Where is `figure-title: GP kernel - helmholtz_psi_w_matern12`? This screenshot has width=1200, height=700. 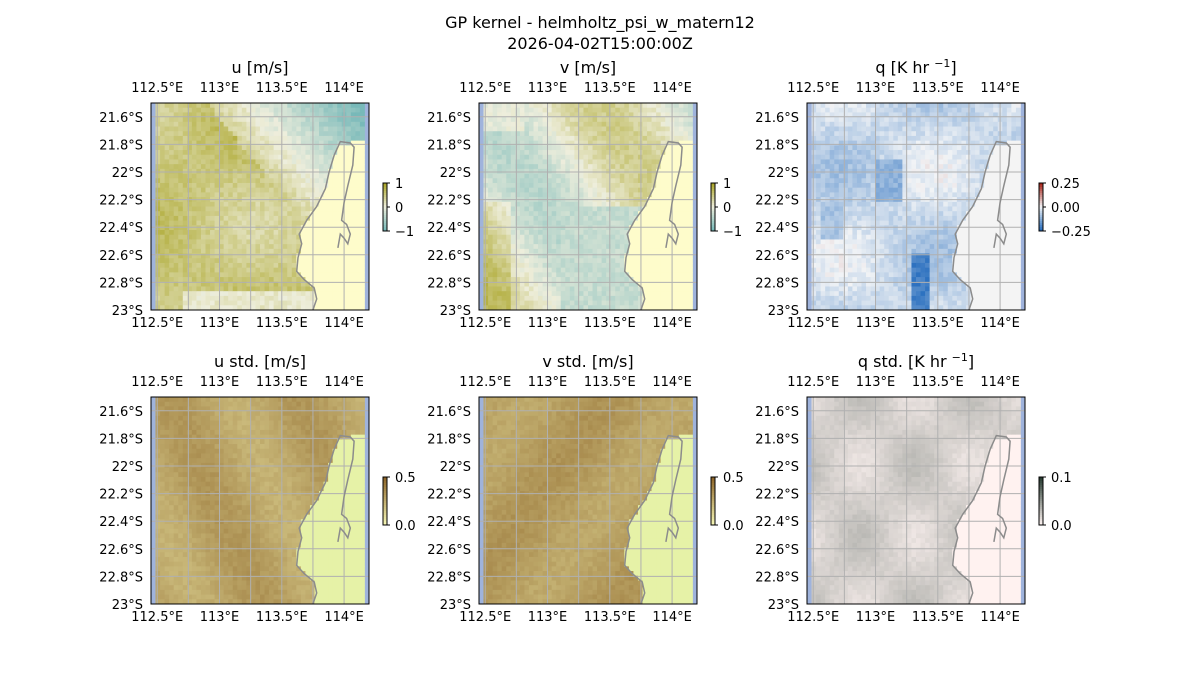
figure-title: GP kernel - helmholtz_psi_w_matern12 is located at coordinates (600, 23).